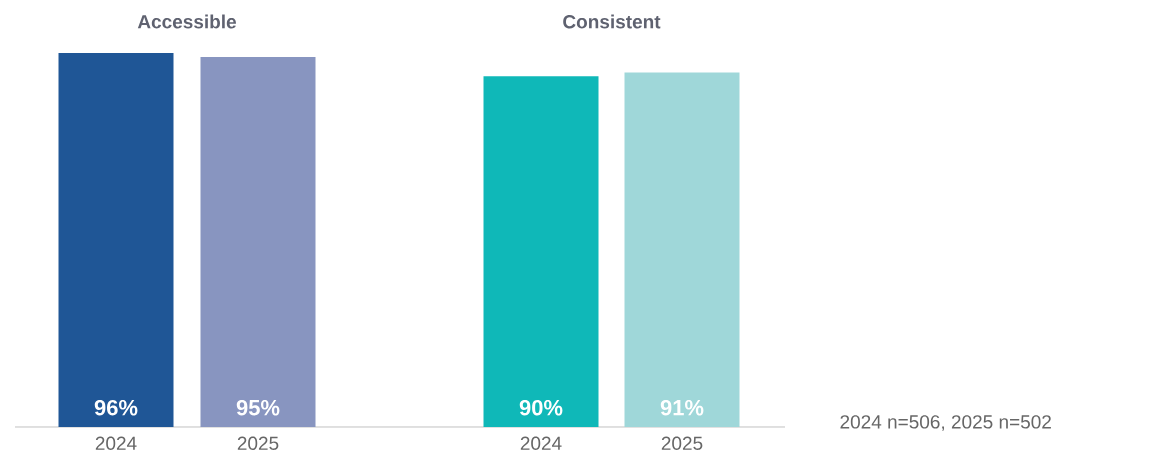 The width and height of the screenshot is (1173, 469). What do you see at coordinates (945, 423) in the screenshot?
I see `text: 2024 n=506, 2025 n=502` at bounding box center [945, 423].